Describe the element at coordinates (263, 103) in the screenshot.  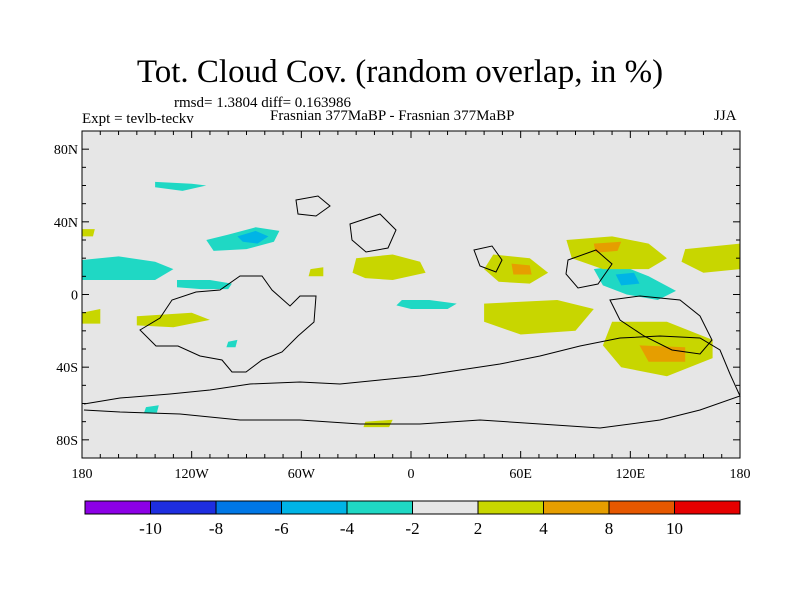
I see `stats-text: rmsd= 1.3804 diff= 0.163986` at that location.